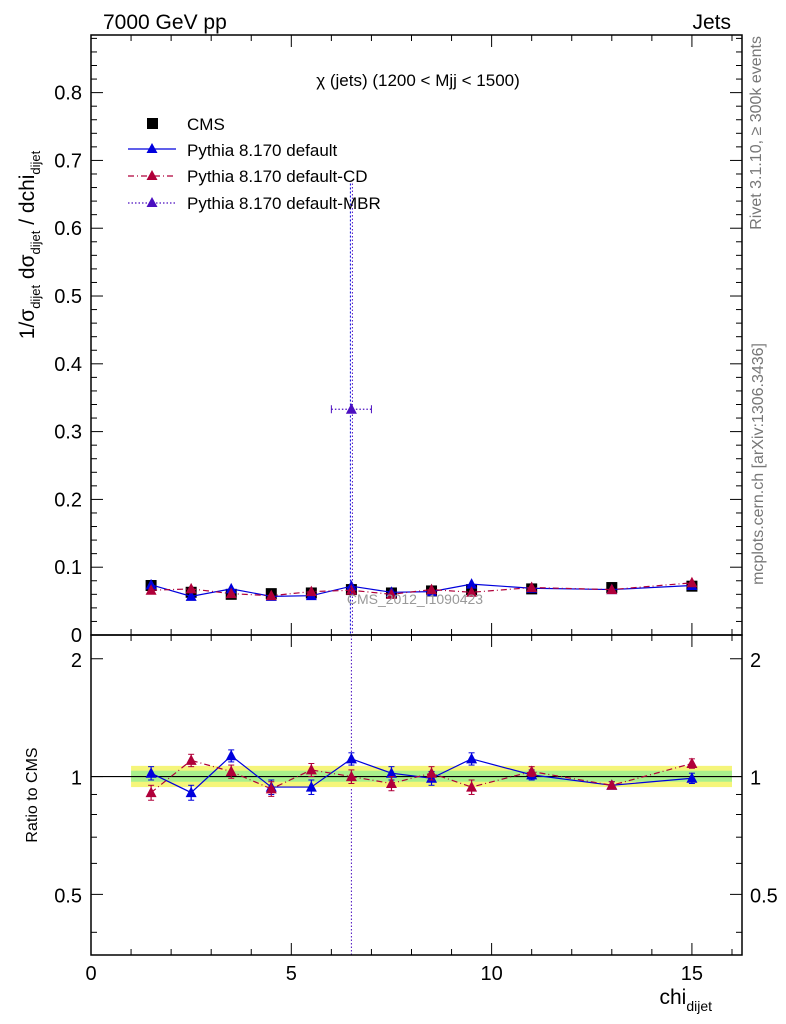 The image size is (786, 1024). What do you see at coordinates (351, 408) in the screenshot?
I see `mbr-marker` at bounding box center [351, 408].